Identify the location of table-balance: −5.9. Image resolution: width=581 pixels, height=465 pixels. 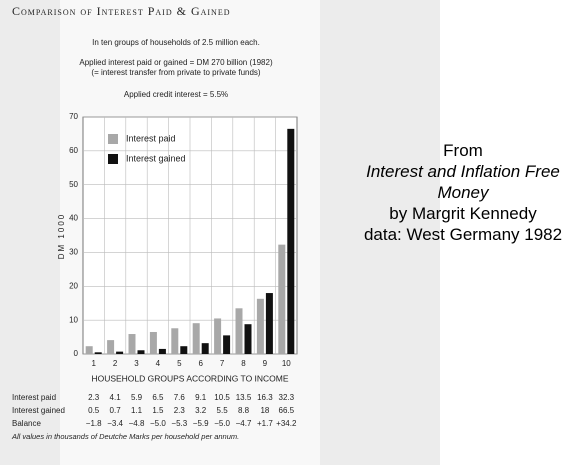
(201, 423).